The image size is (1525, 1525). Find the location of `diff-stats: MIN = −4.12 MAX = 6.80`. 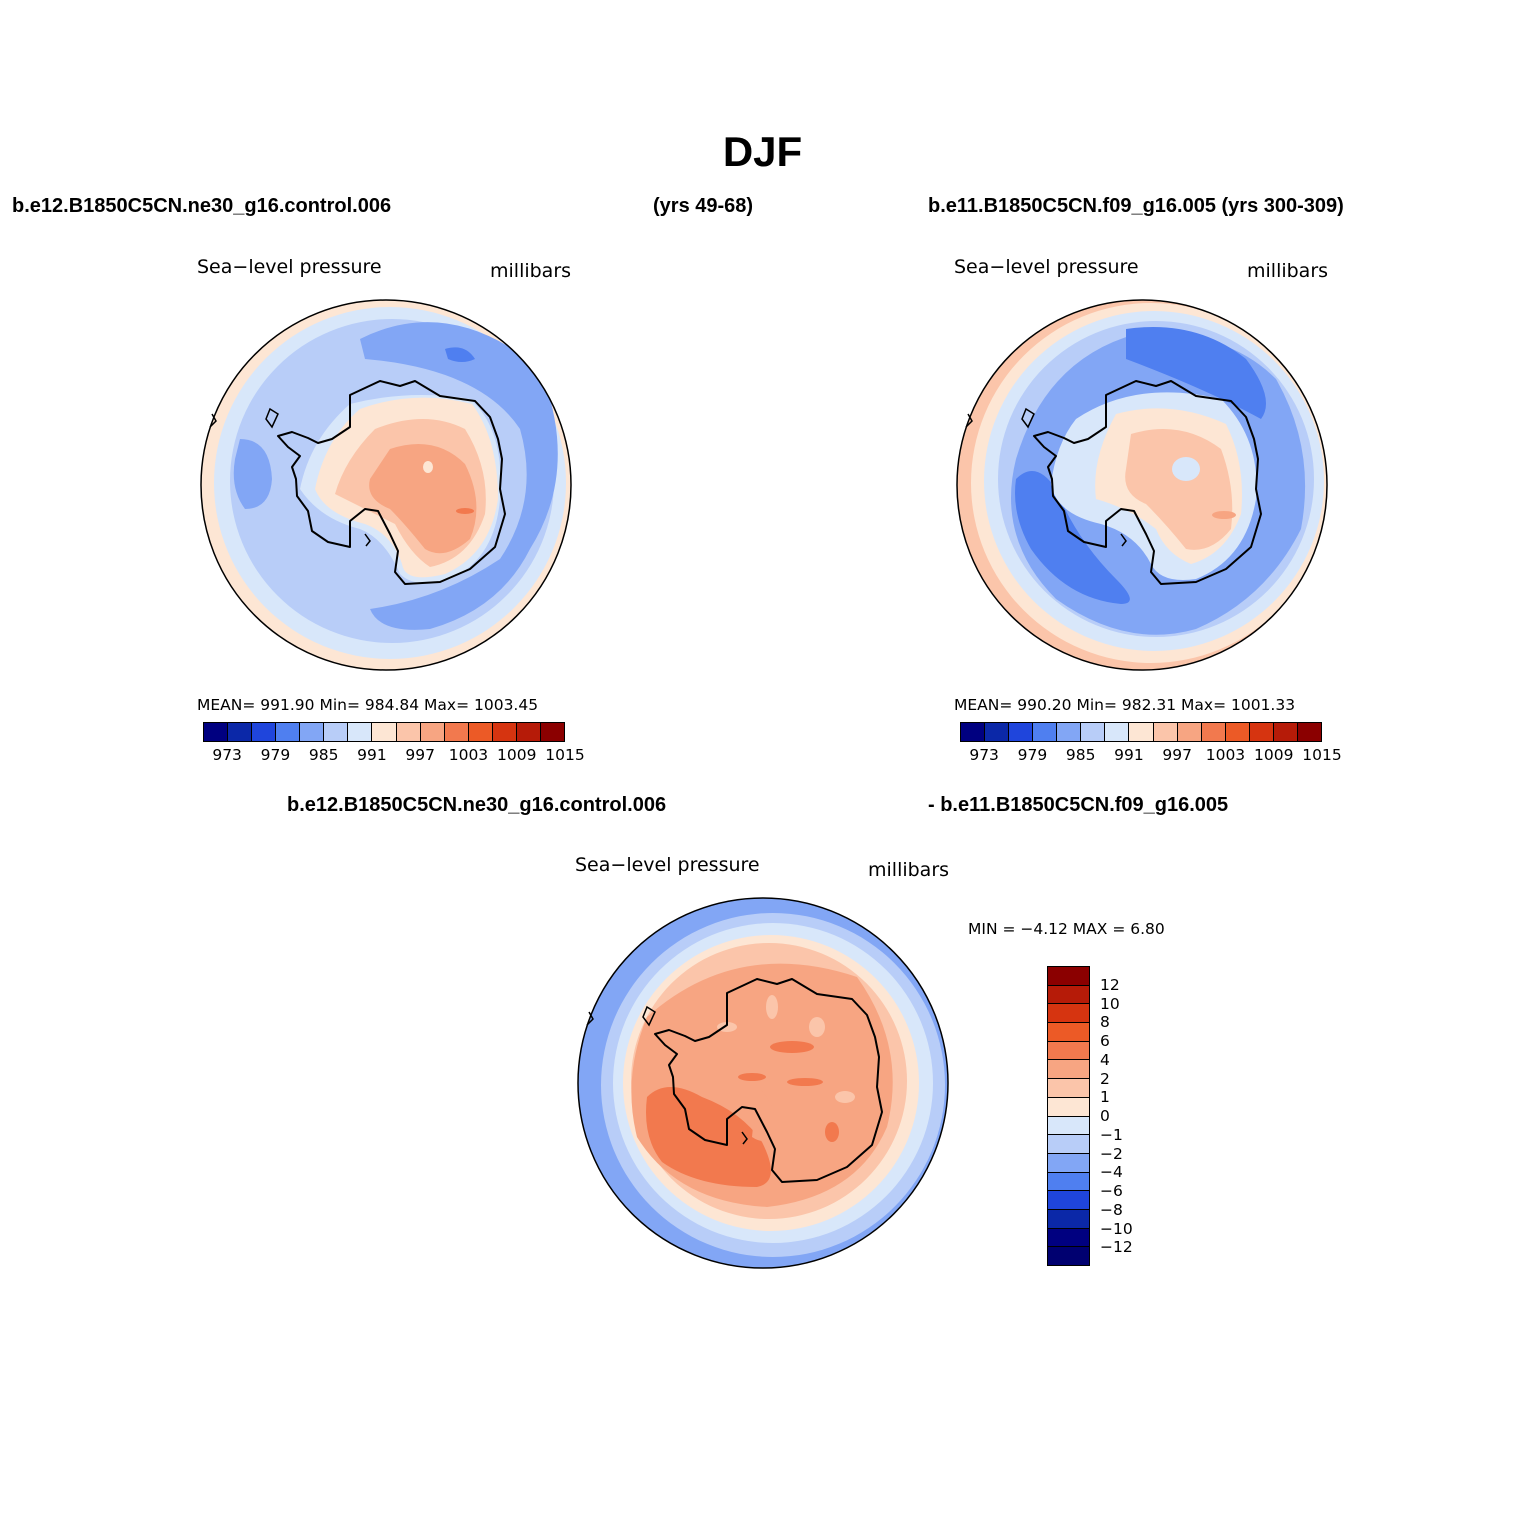

diff-stats: MIN = −4.12 MAX = 6.80 is located at coordinates (1066, 929).